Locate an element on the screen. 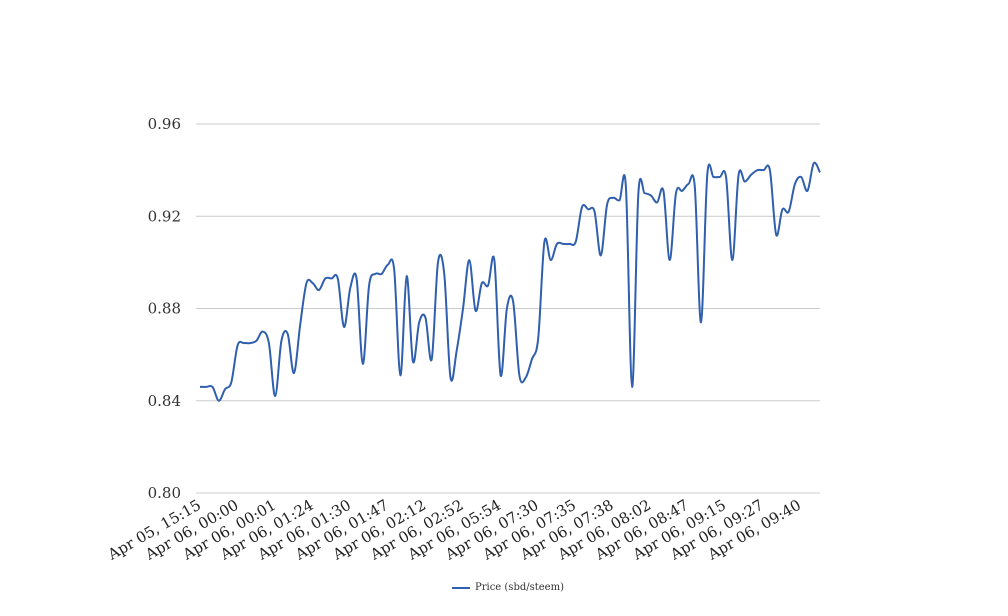 The image size is (1008, 616). y-tick-label: 0.84 is located at coordinates (164, 401).